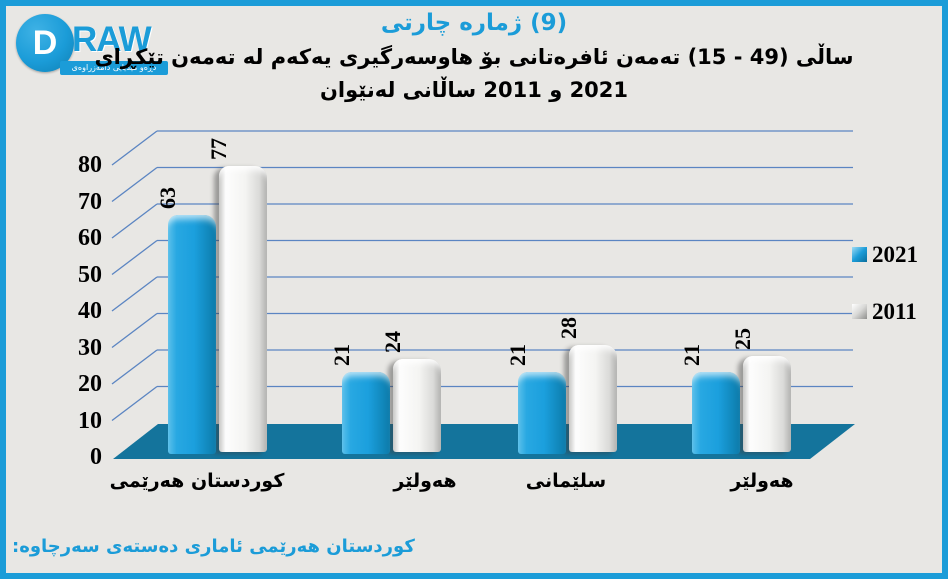 The image size is (948, 579). I want to click on y-axis-tick-0: 0, so click(96, 457).